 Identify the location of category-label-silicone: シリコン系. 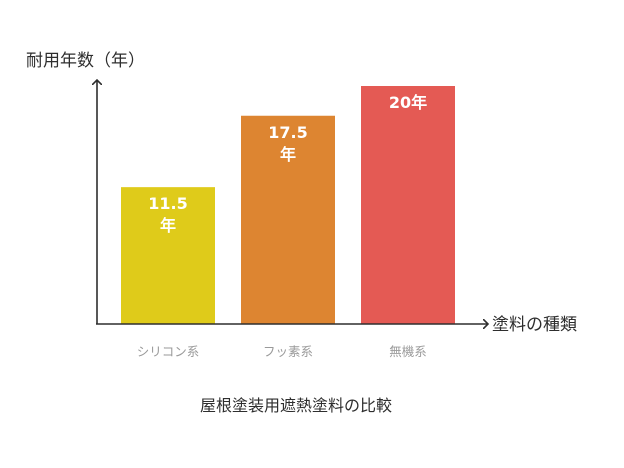
(168, 351).